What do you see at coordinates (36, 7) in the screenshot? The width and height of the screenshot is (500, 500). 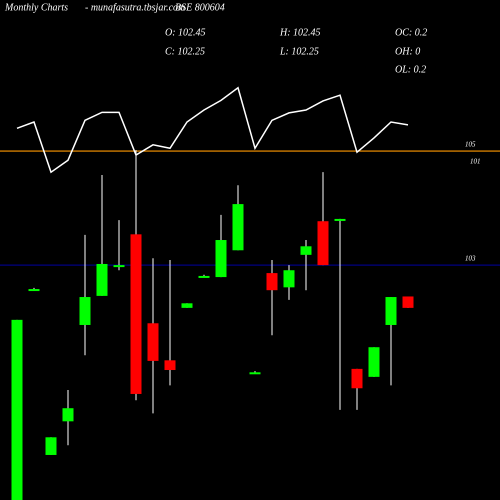 I see `chart-title: Monthly Charts` at bounding box center [36, 7].